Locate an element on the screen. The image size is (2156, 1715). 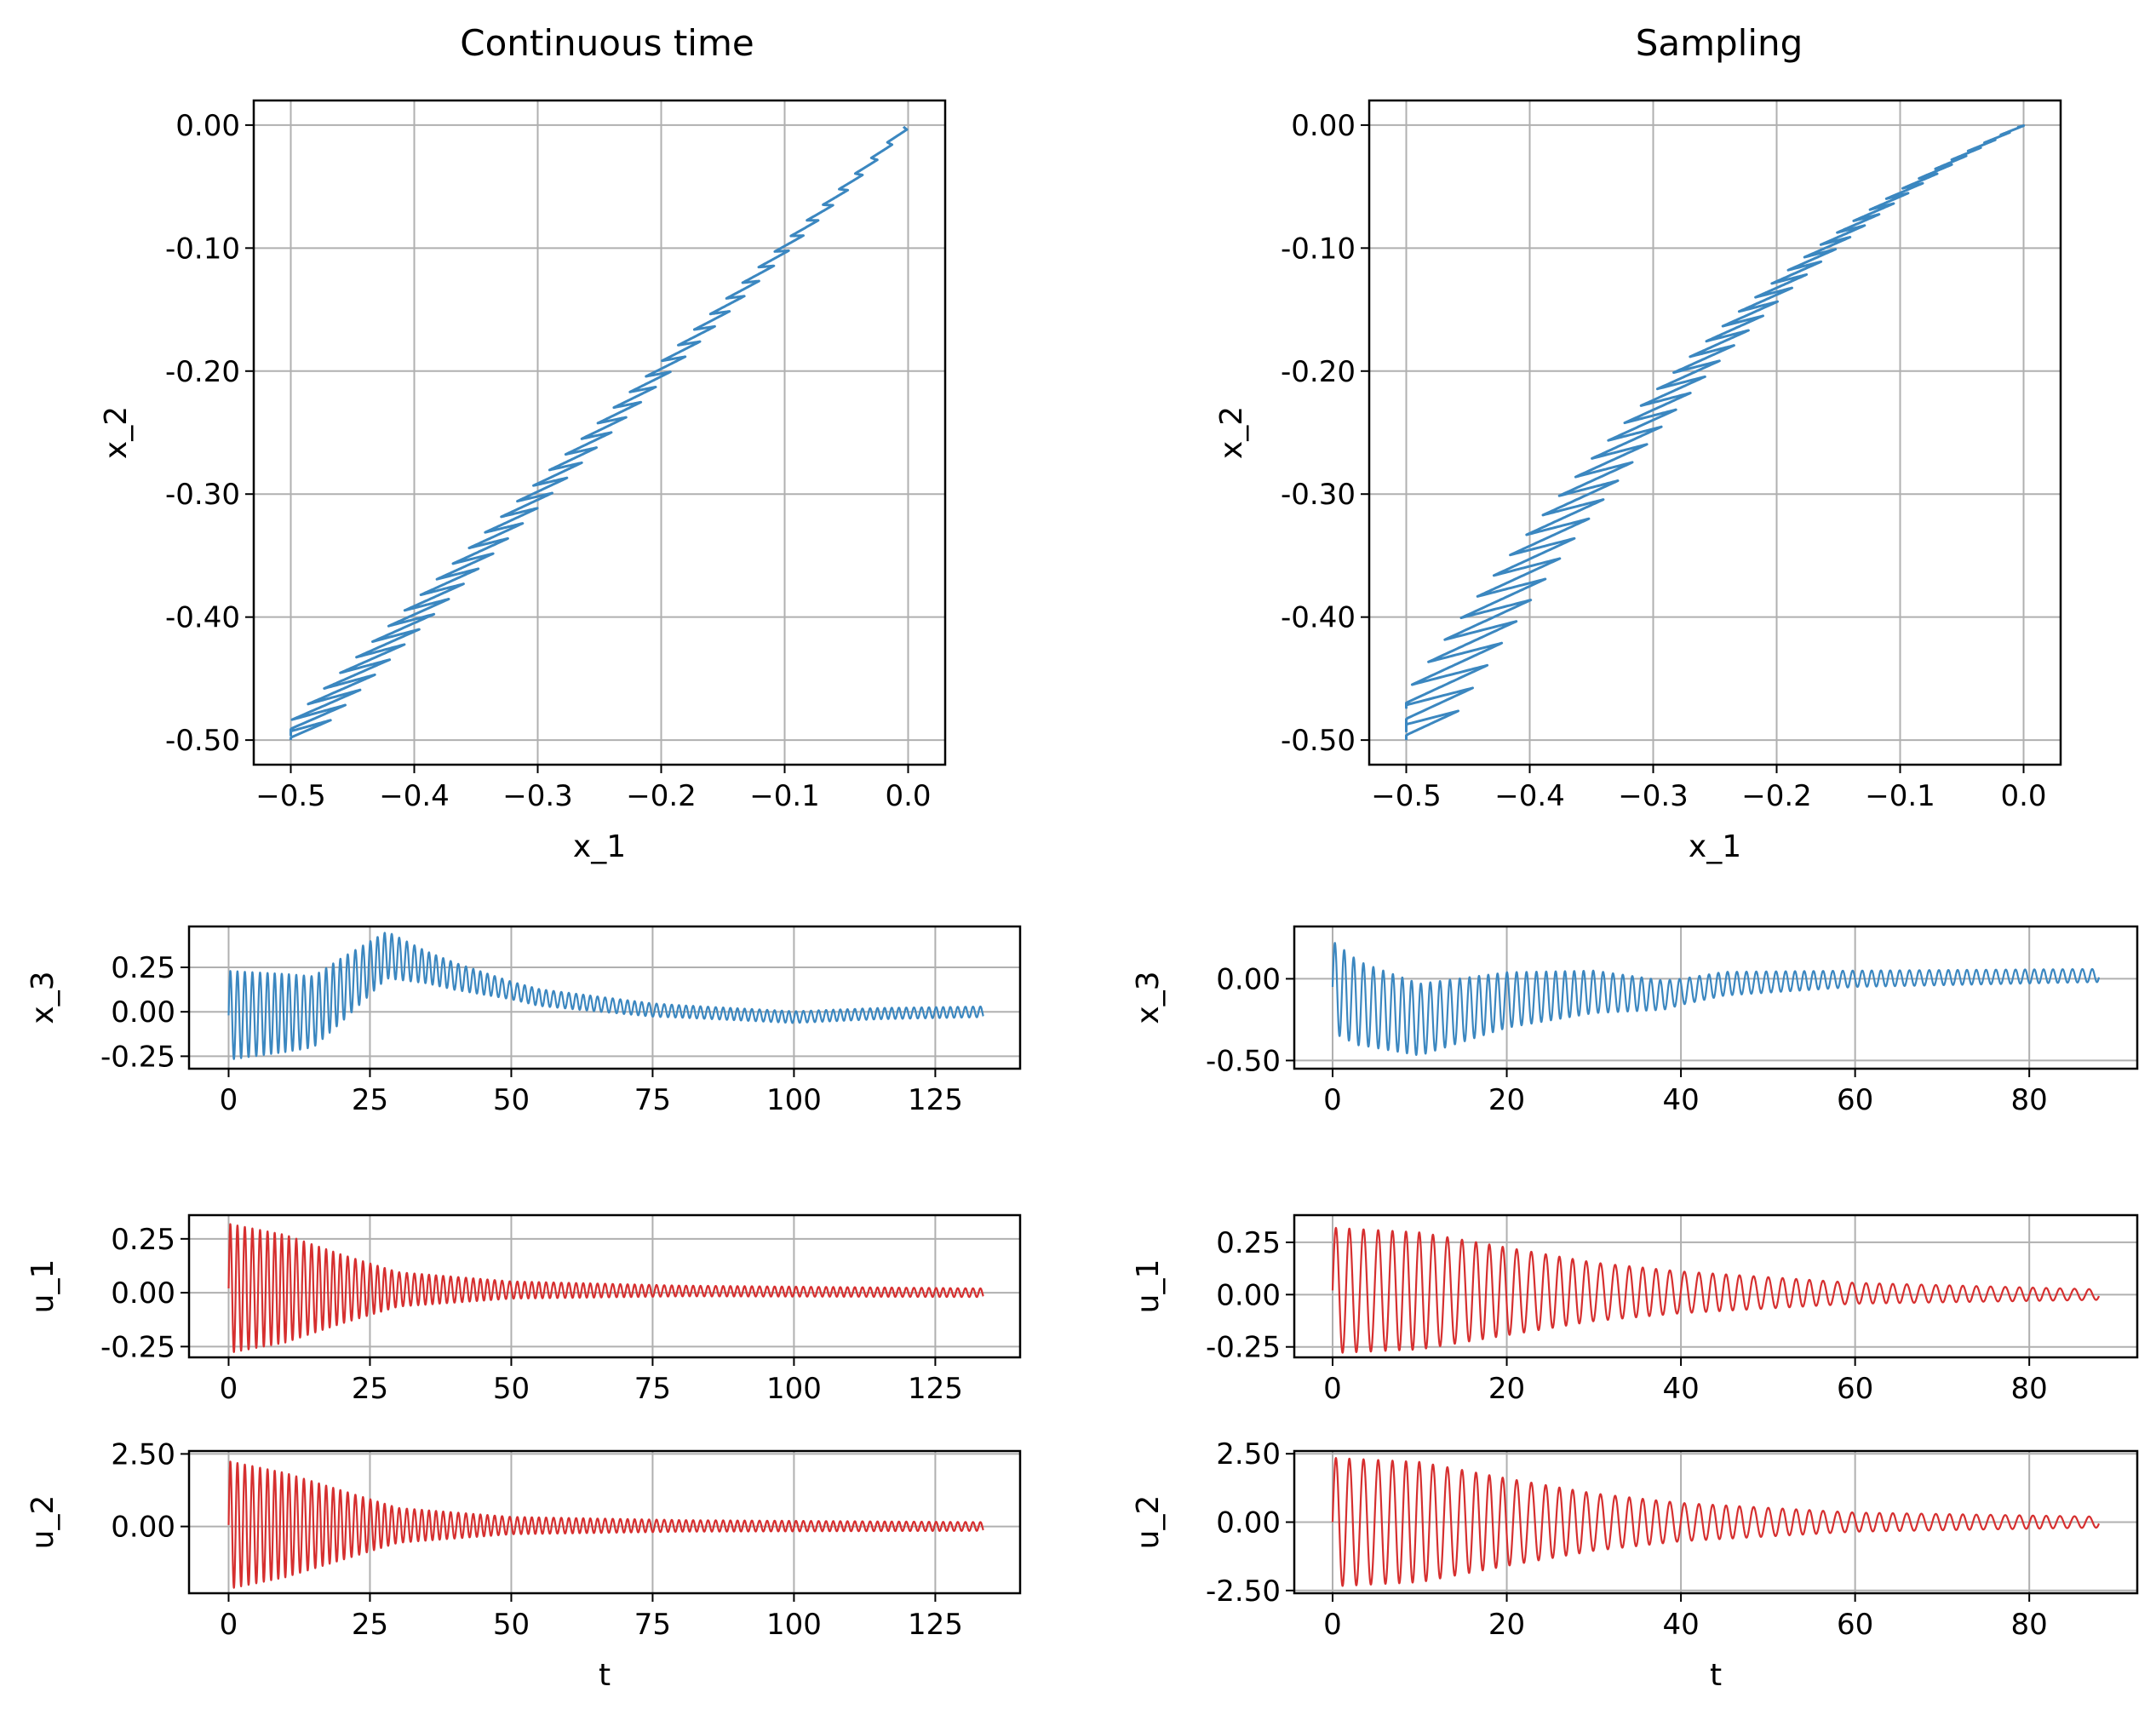
series-line-phase-sampling is located at coordinates (1715, 432).